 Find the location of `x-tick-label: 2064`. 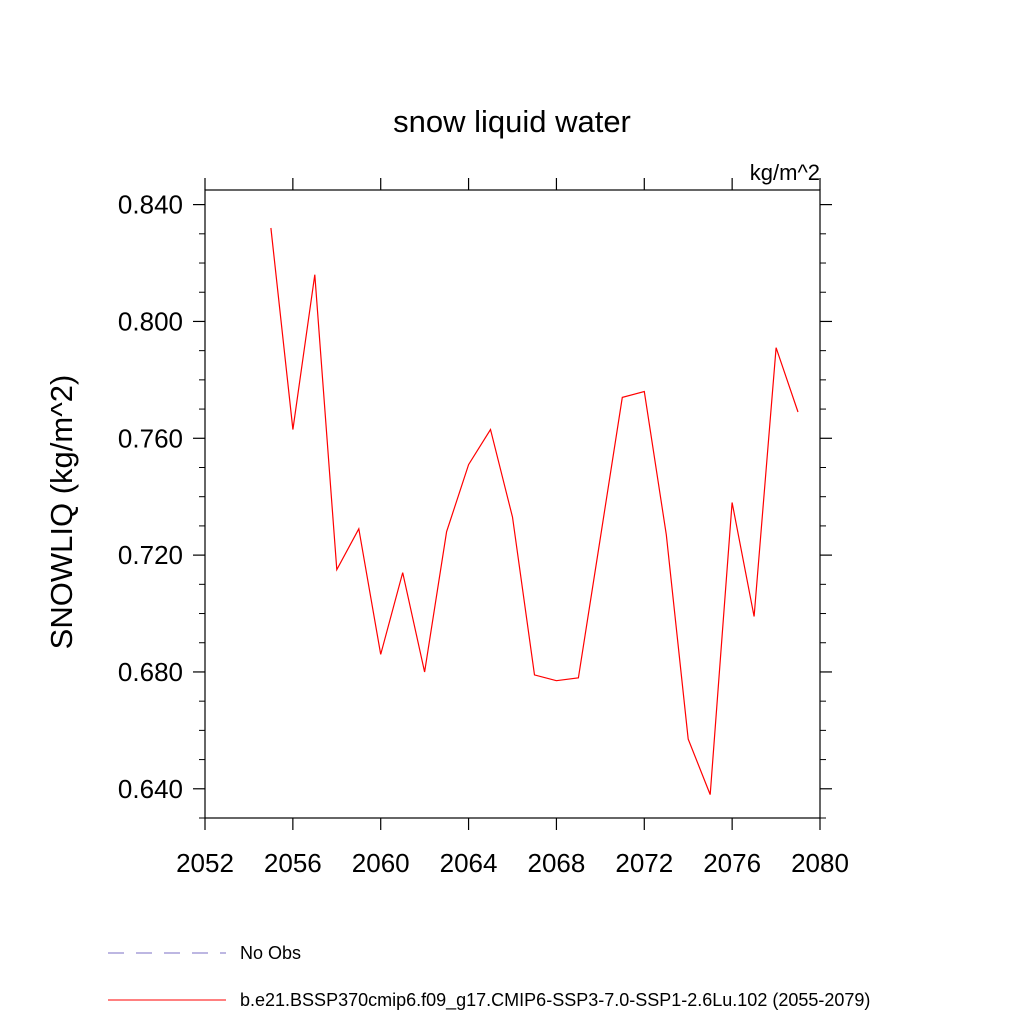

x-tick-label: 2064 is located at coordinates (469, 863).